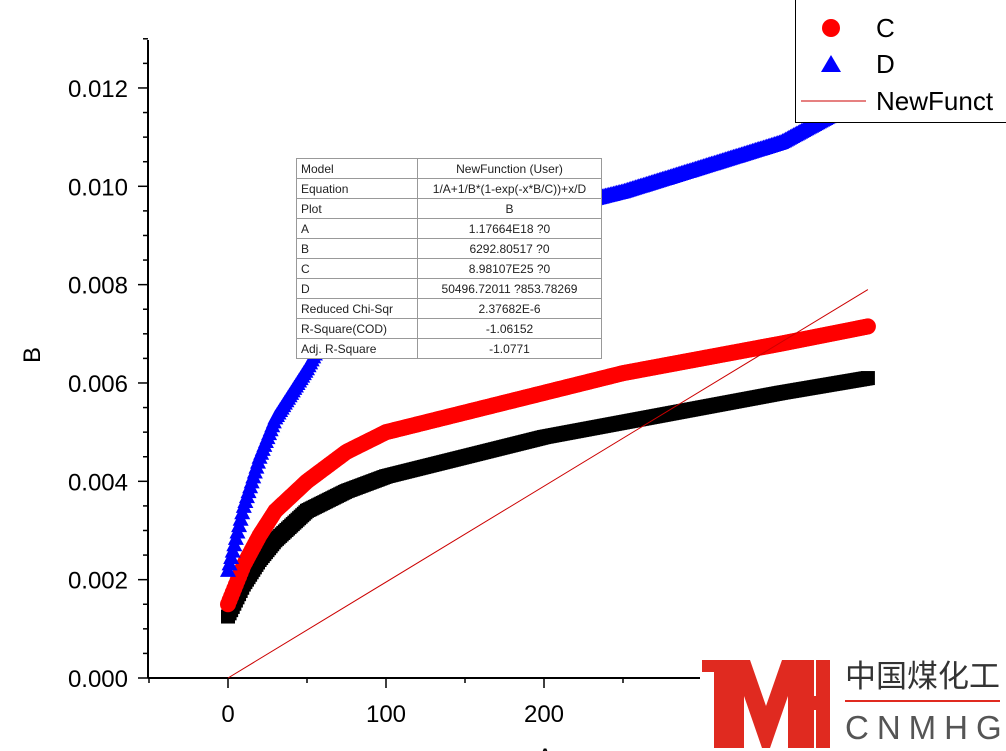 This screenshot has height=751, width=1006. I want to click on watermark-en: CNMHG, so click(925, 727).